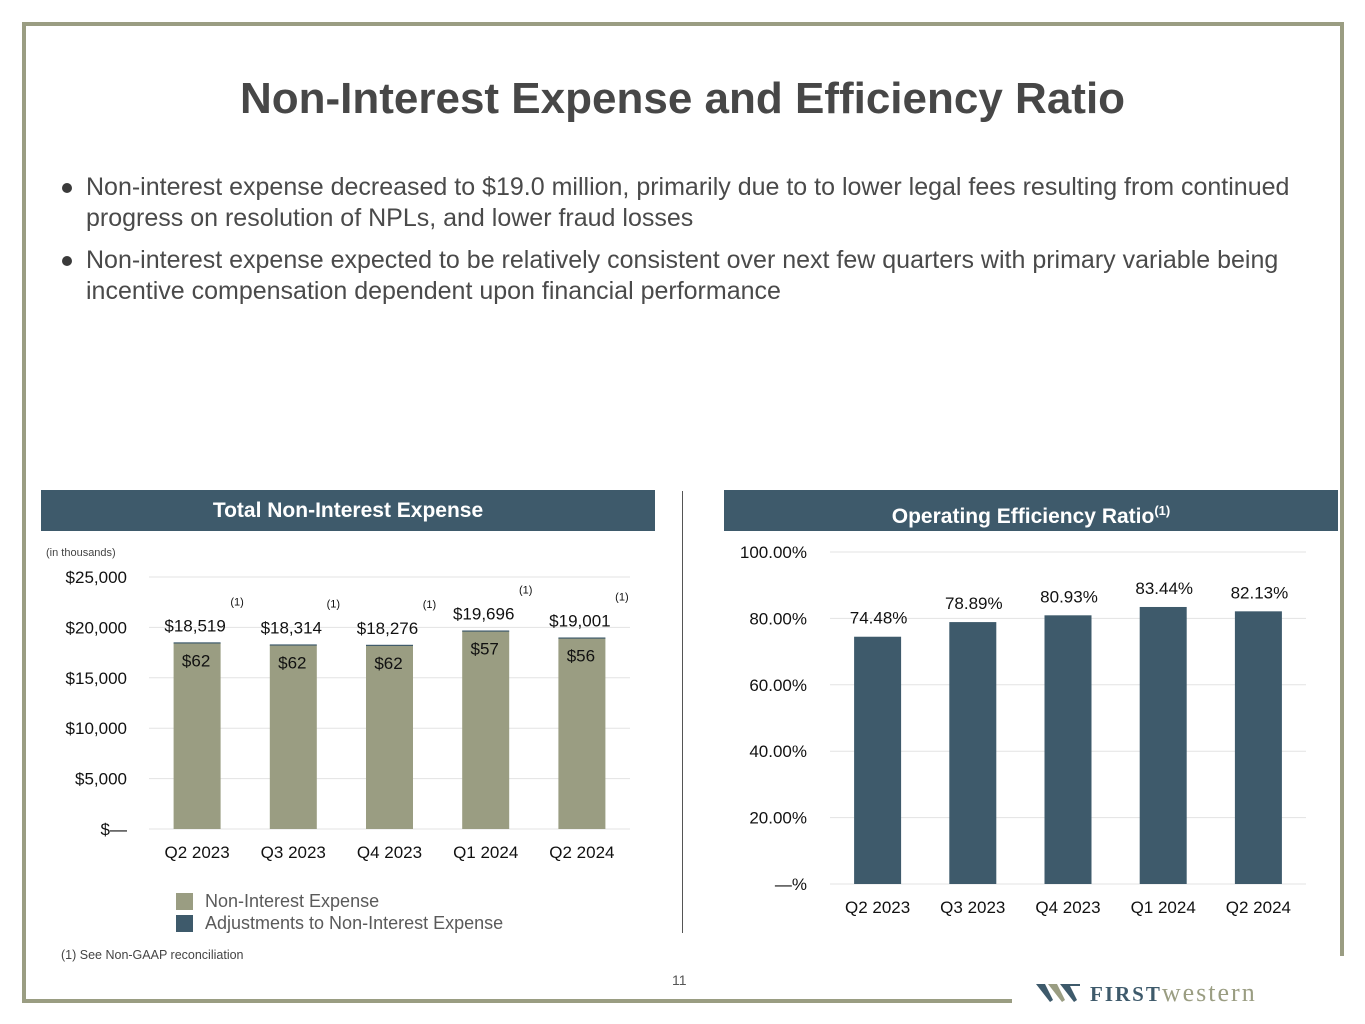  What do you see at coordinates (778, 685) in the screenshot?
I see `efficiency-ytick-label: 60.00%` at bounding box center [778, 685].